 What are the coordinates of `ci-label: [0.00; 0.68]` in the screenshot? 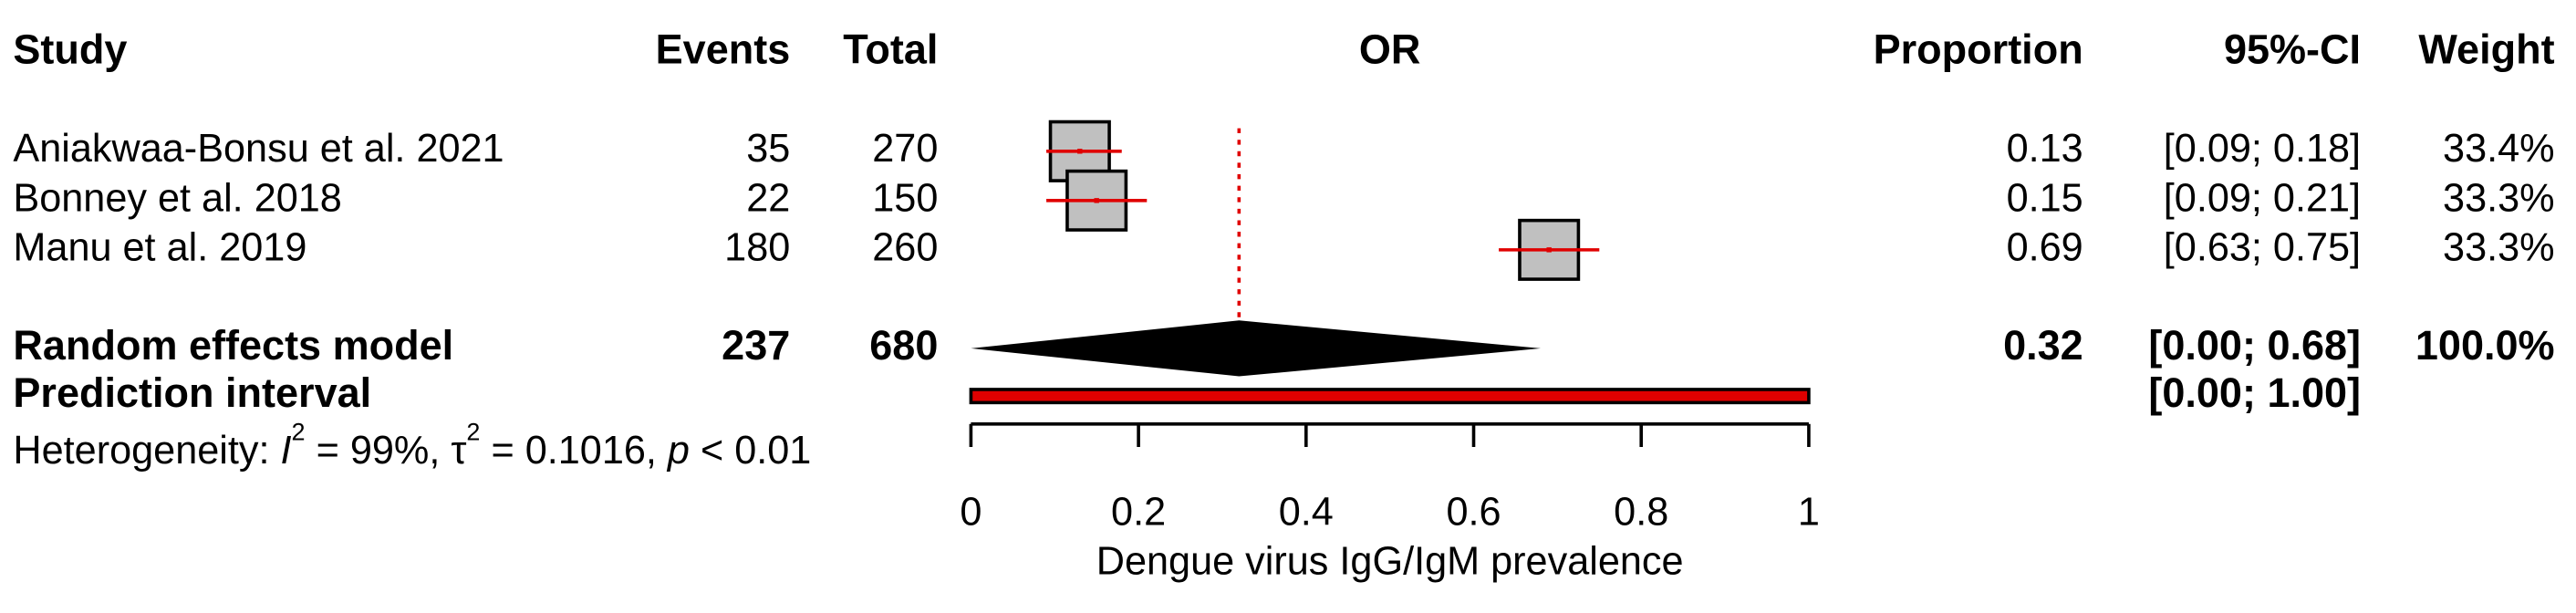 It's located at (2254, 345).